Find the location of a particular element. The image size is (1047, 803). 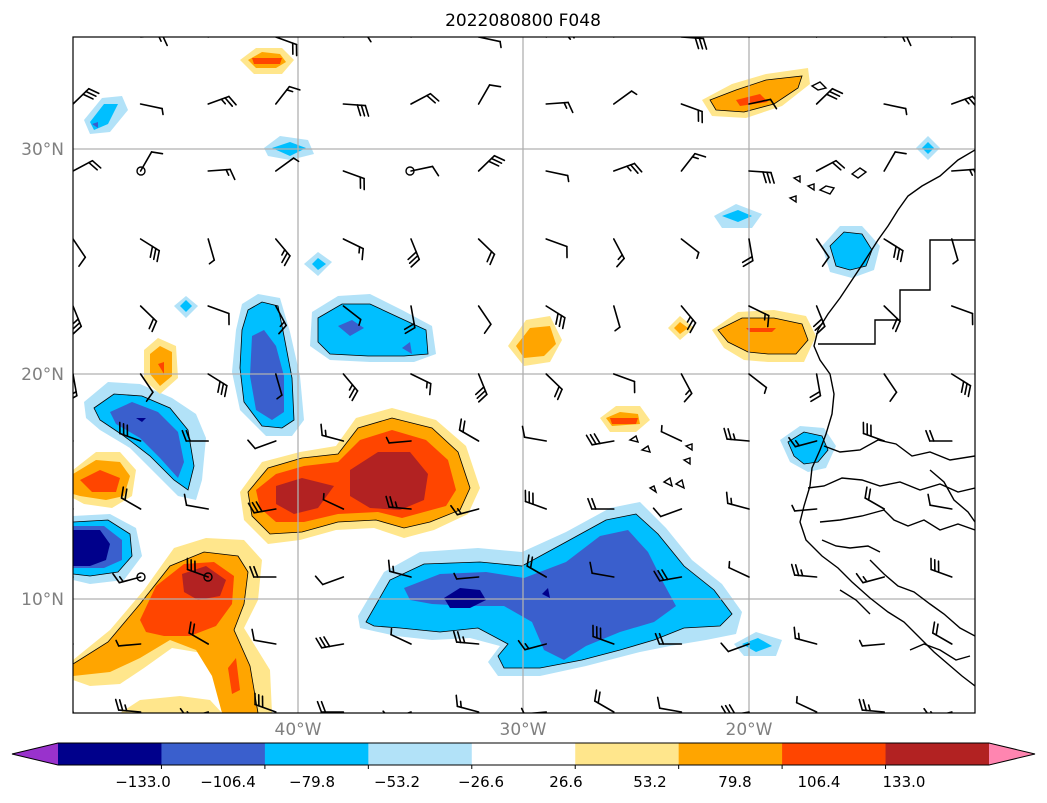

colorbar-label-6: 53.2 is located at coordinates (649, 782).